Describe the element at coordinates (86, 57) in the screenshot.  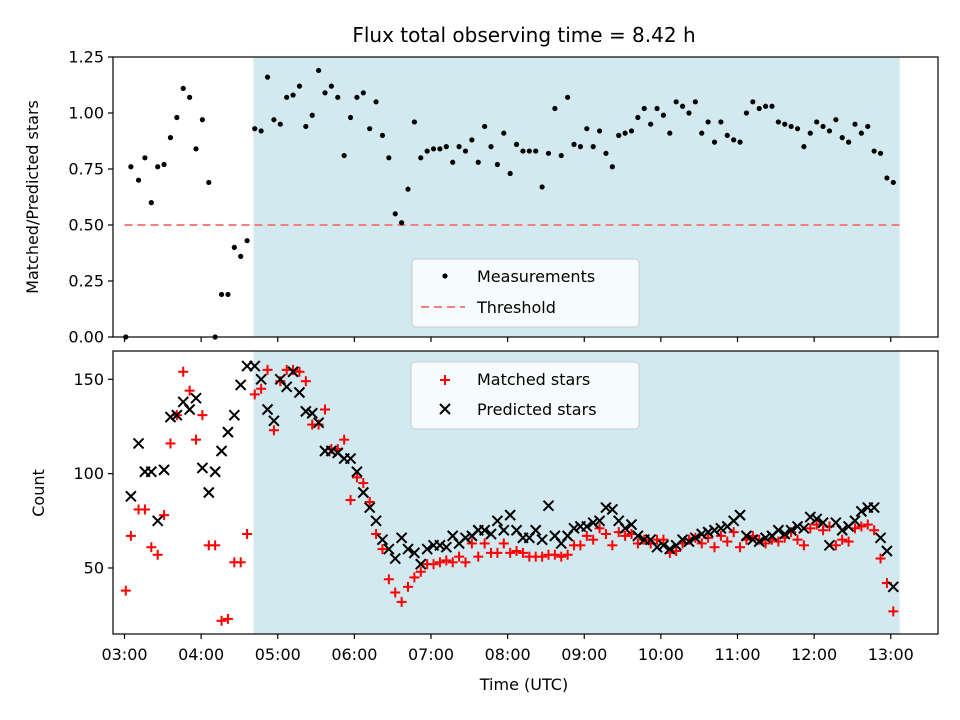
I see `top-y-tick-label: 1.25` at that location.